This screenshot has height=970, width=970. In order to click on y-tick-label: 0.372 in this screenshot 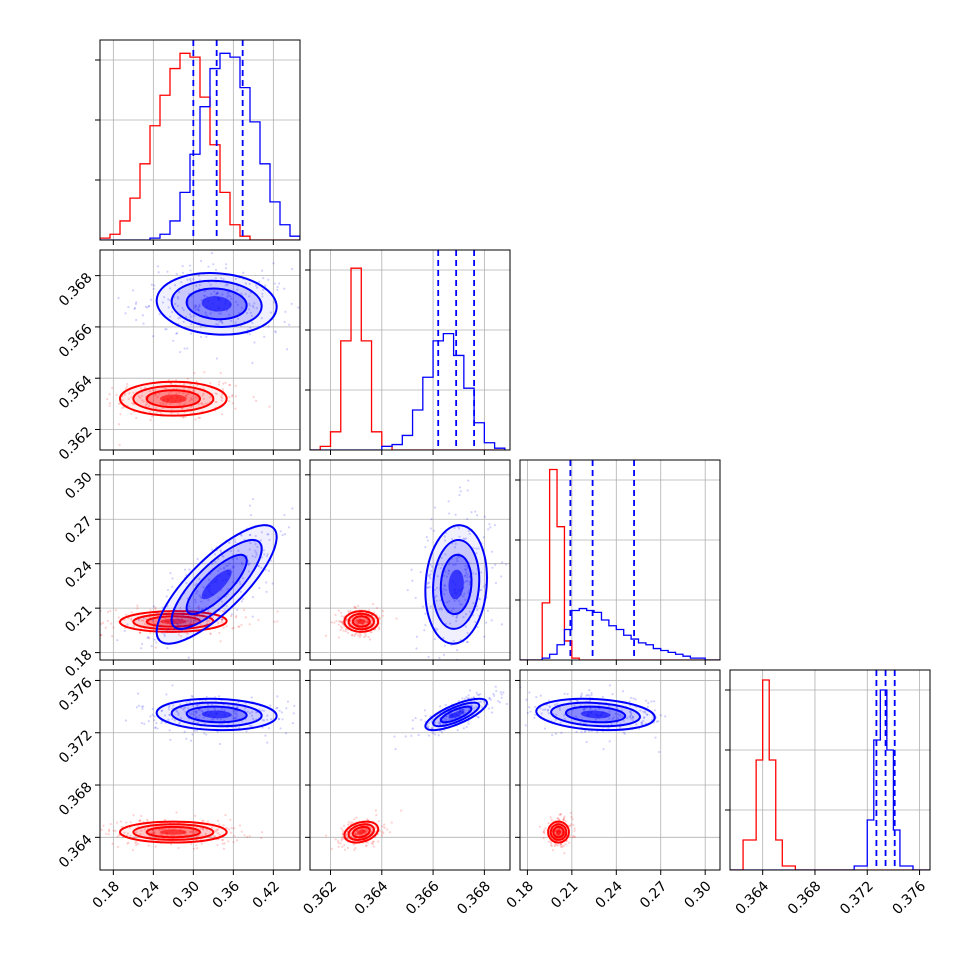, I will do `click(76, 747)`.